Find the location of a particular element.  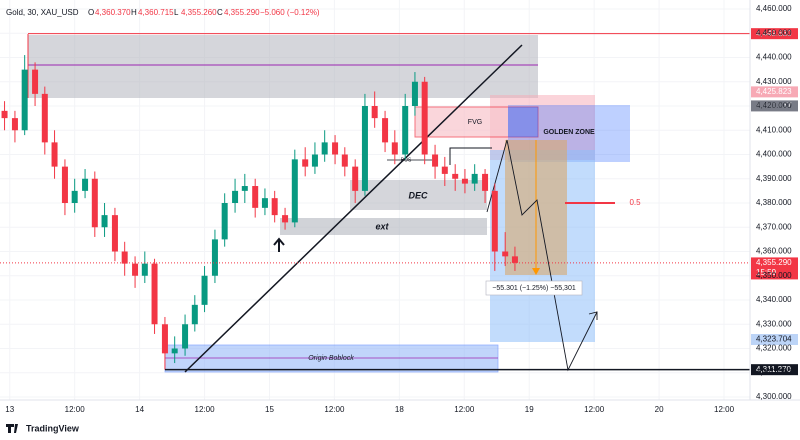

y-tick-label: 4,360.000 is located at coordinates (774, 251).